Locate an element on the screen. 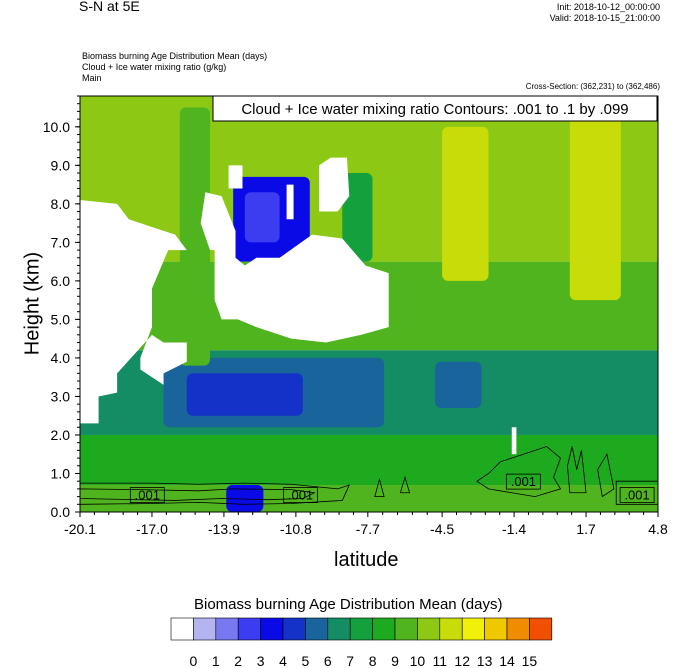 The image size is (674, 668). y-tick-label-0: 0.0 is located at coordinates (61, 512).